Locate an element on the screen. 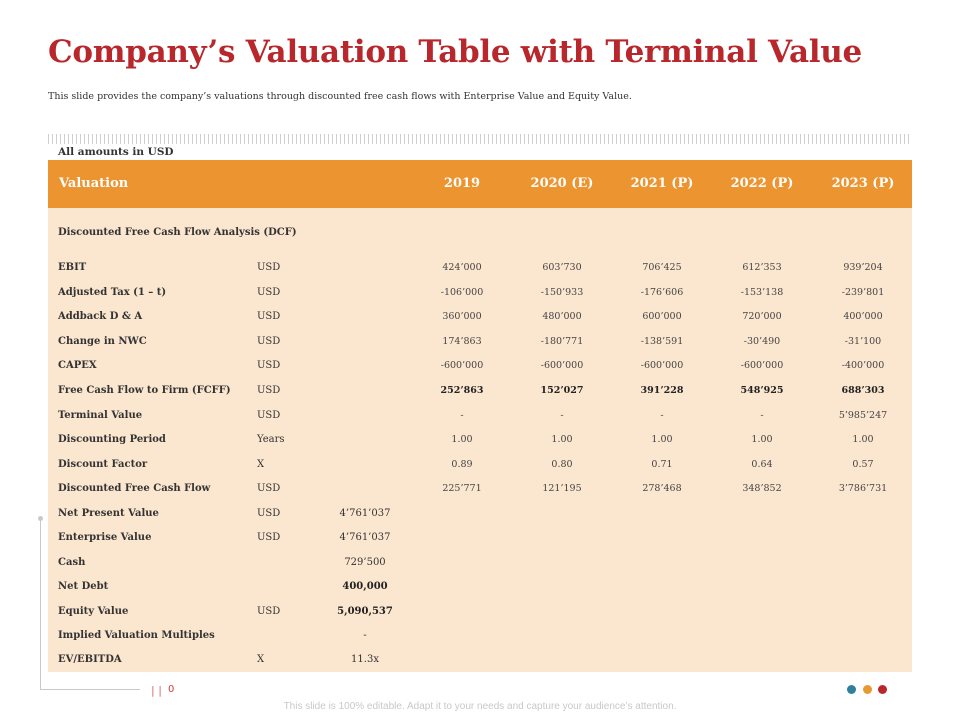 This screenshot has width=960, height=720. summary-label: EV/EBITDA is located at coordinates (90, 660).